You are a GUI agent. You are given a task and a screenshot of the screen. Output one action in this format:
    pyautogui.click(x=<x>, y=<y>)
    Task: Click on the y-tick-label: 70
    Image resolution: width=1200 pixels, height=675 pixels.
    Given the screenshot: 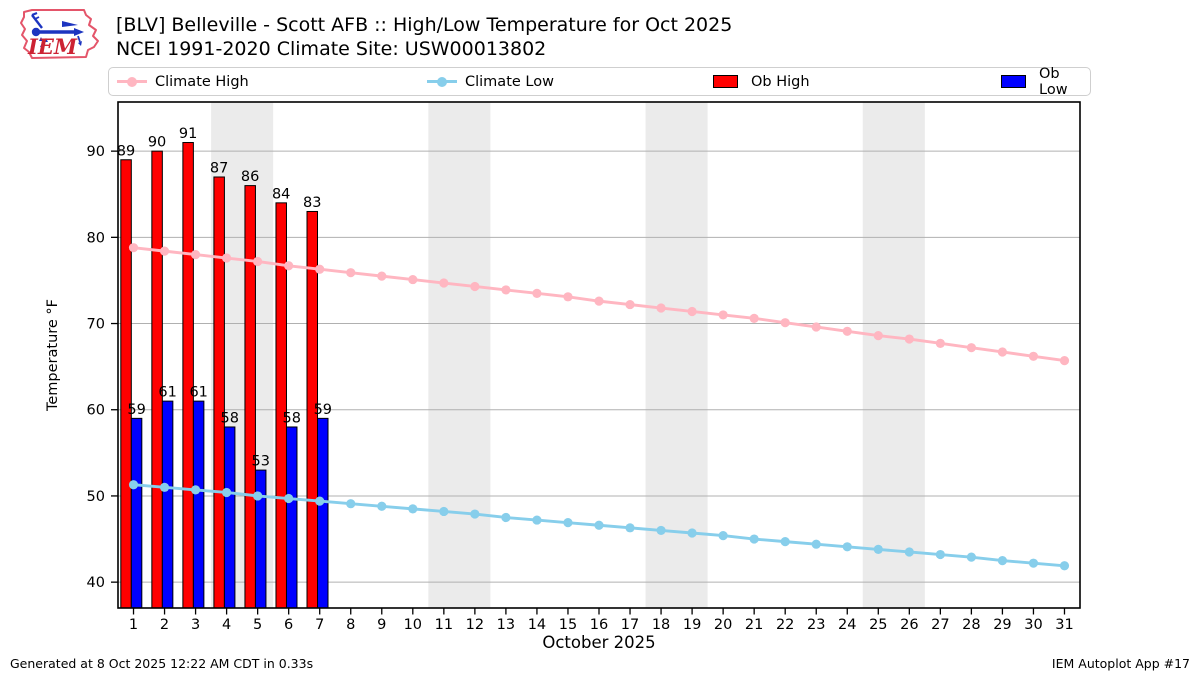 What is the action you would take?
    pyautogui.click(x=96, y=325)
    